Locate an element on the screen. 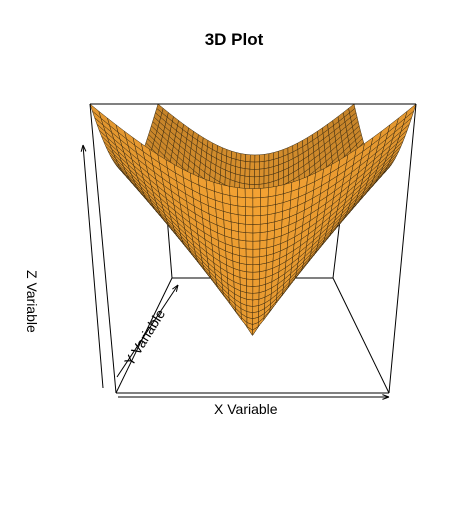  z-axis-label: Z Variable is located at coordinates (32, 301).